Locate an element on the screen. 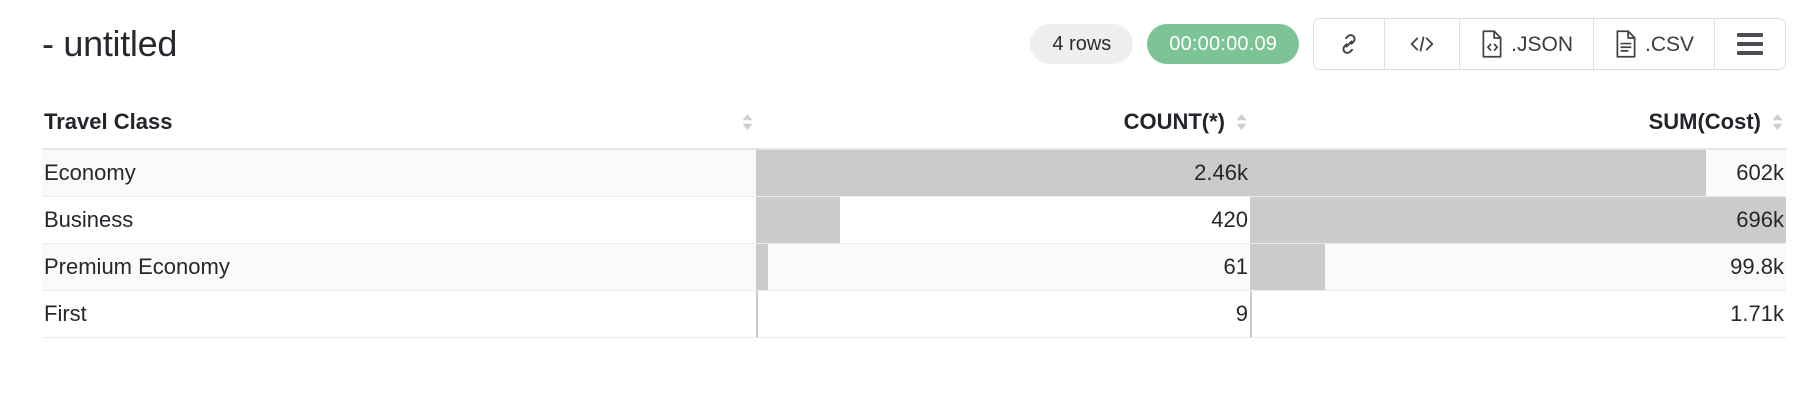 Image resolution: width=1816 pixels, height=400 pixels. table-header-row: Travel Class COUNT(*) is located at coordinates (914, 123).